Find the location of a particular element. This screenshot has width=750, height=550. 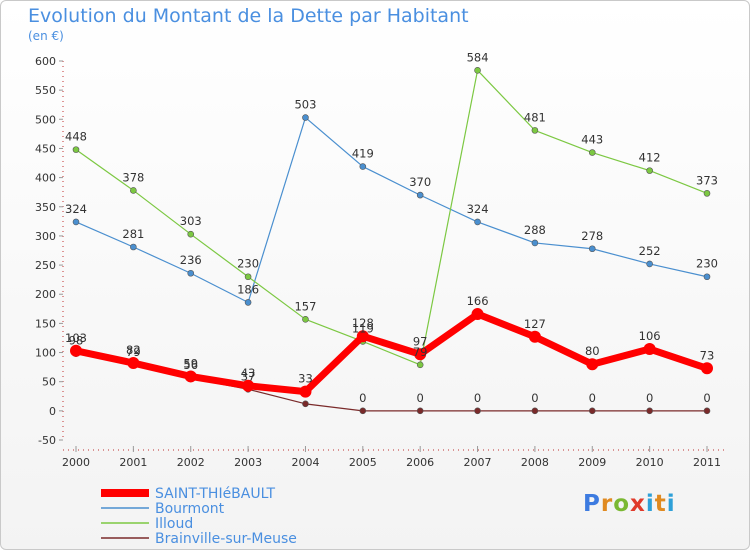

data-label-saint-thi-bault: 106 is located at coordinates (650, 336).